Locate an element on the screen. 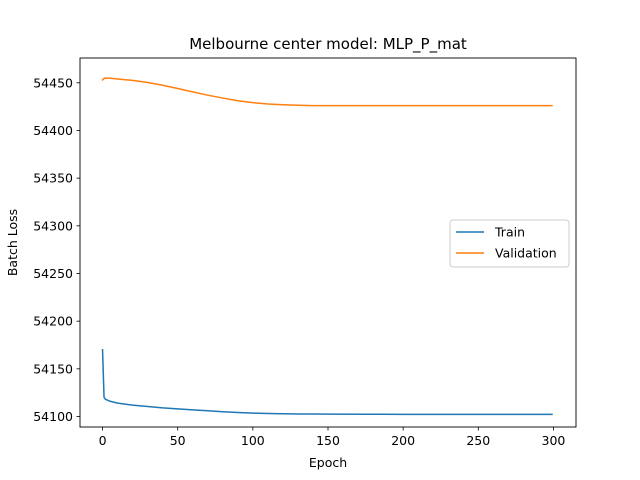 The height and width of the screenshot is (480, 640). legend-label-validation: Validation is located at coordinates (526, 253).